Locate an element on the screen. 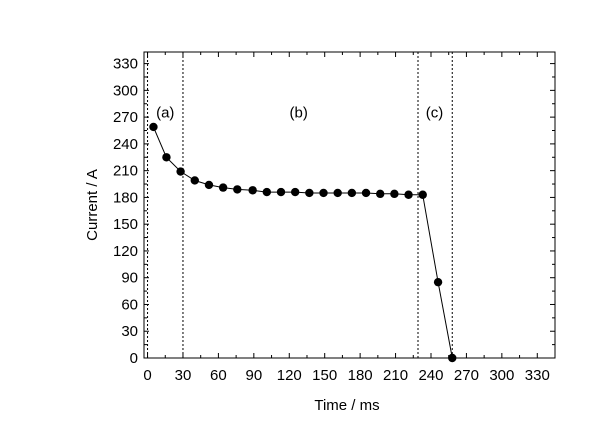  x-tick-label: 240 is located at coordinates (430, 375).